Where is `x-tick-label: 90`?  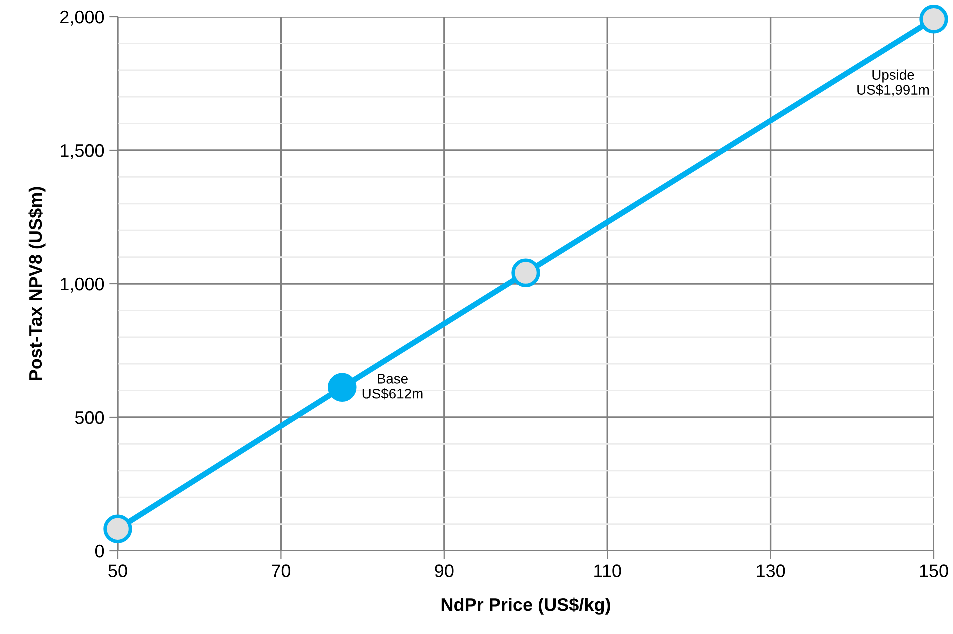 x-tick-label: 90 is located at coordinates (444, 571).